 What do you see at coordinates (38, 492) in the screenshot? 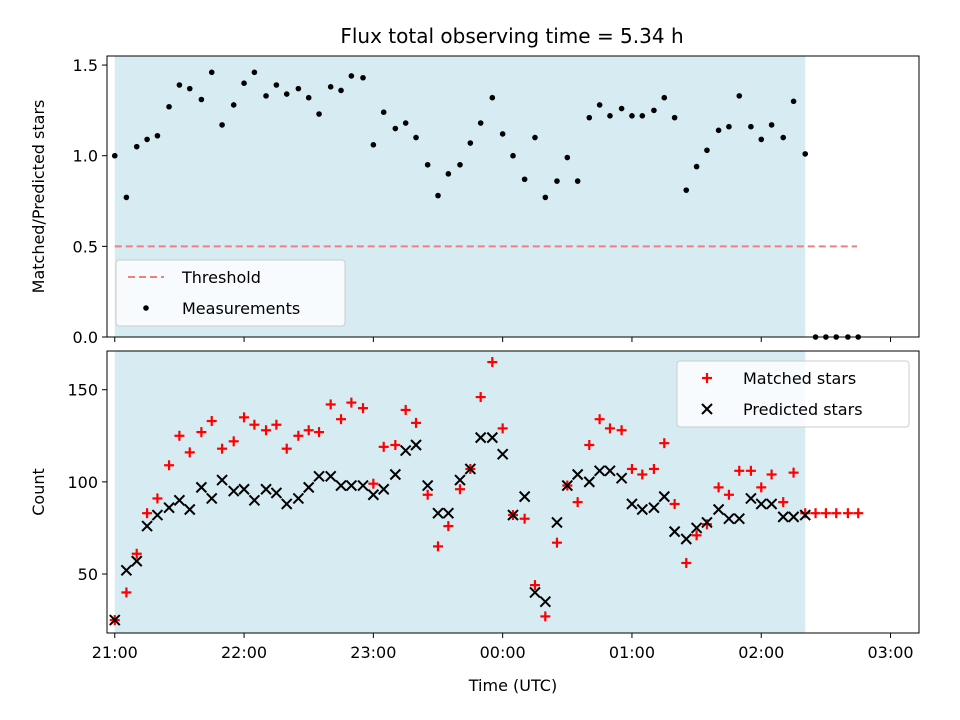
I see `y-axis-label: Count` at bounding box center [38, 492].